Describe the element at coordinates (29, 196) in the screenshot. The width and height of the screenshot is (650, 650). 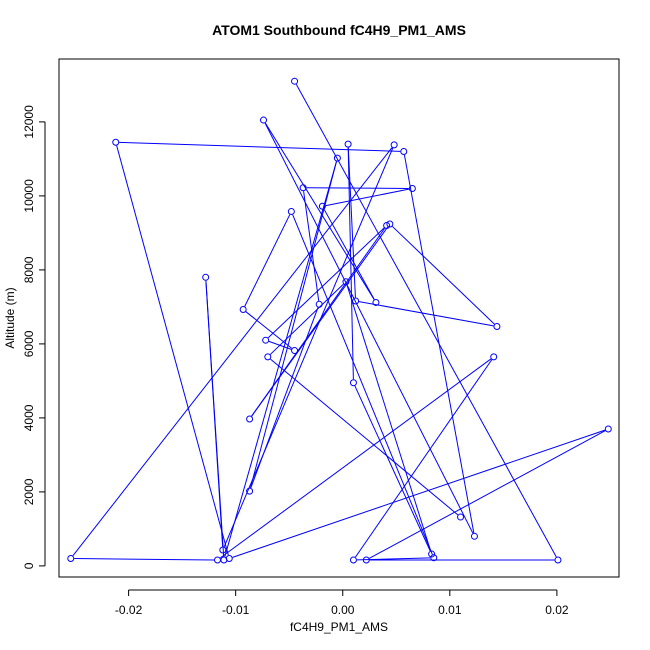
I see `y-tick-label: 10000` at that location.